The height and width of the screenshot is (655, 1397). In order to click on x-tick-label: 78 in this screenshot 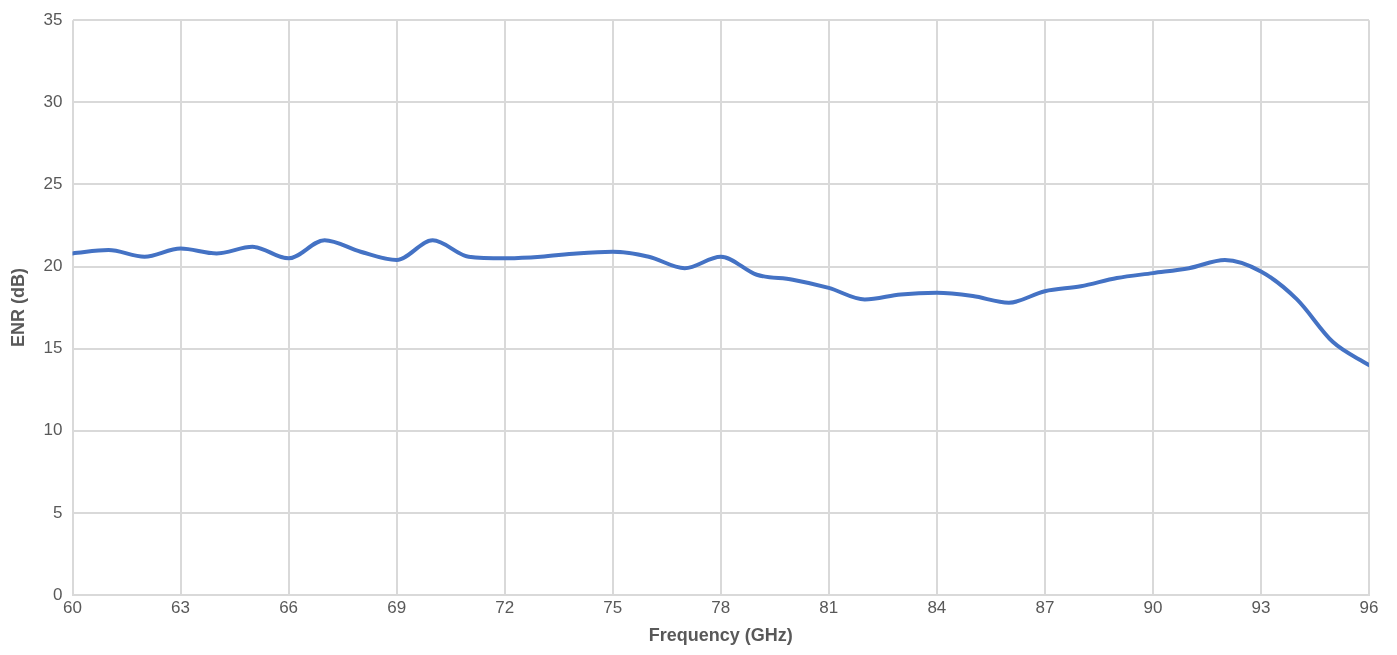, I will do `click(721, 607)`.